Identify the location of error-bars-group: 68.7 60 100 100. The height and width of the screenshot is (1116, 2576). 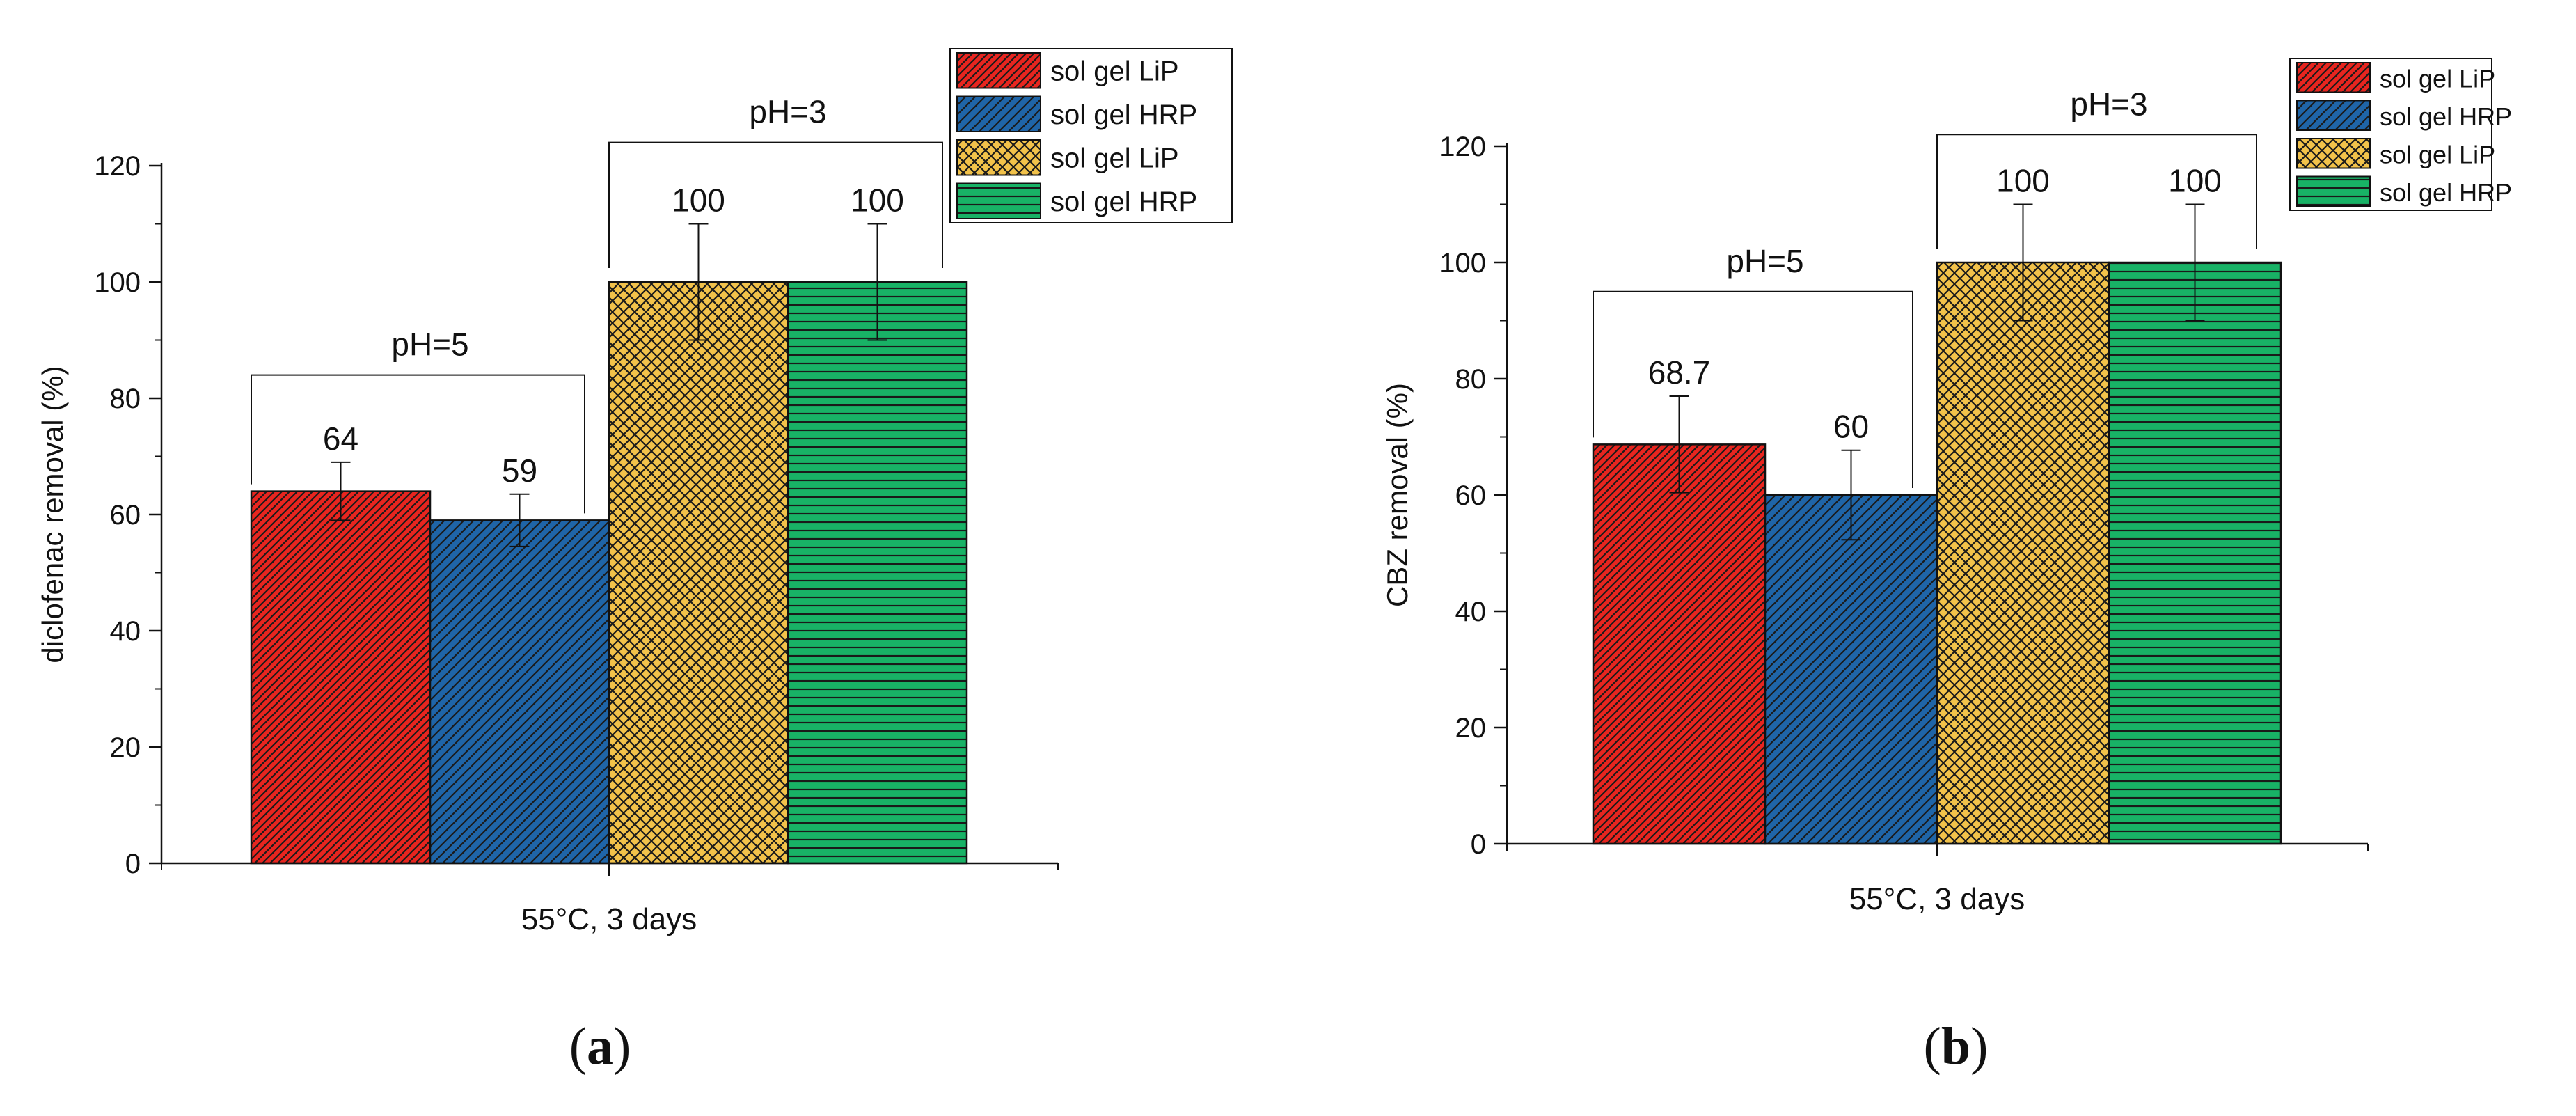
(1935, 352).